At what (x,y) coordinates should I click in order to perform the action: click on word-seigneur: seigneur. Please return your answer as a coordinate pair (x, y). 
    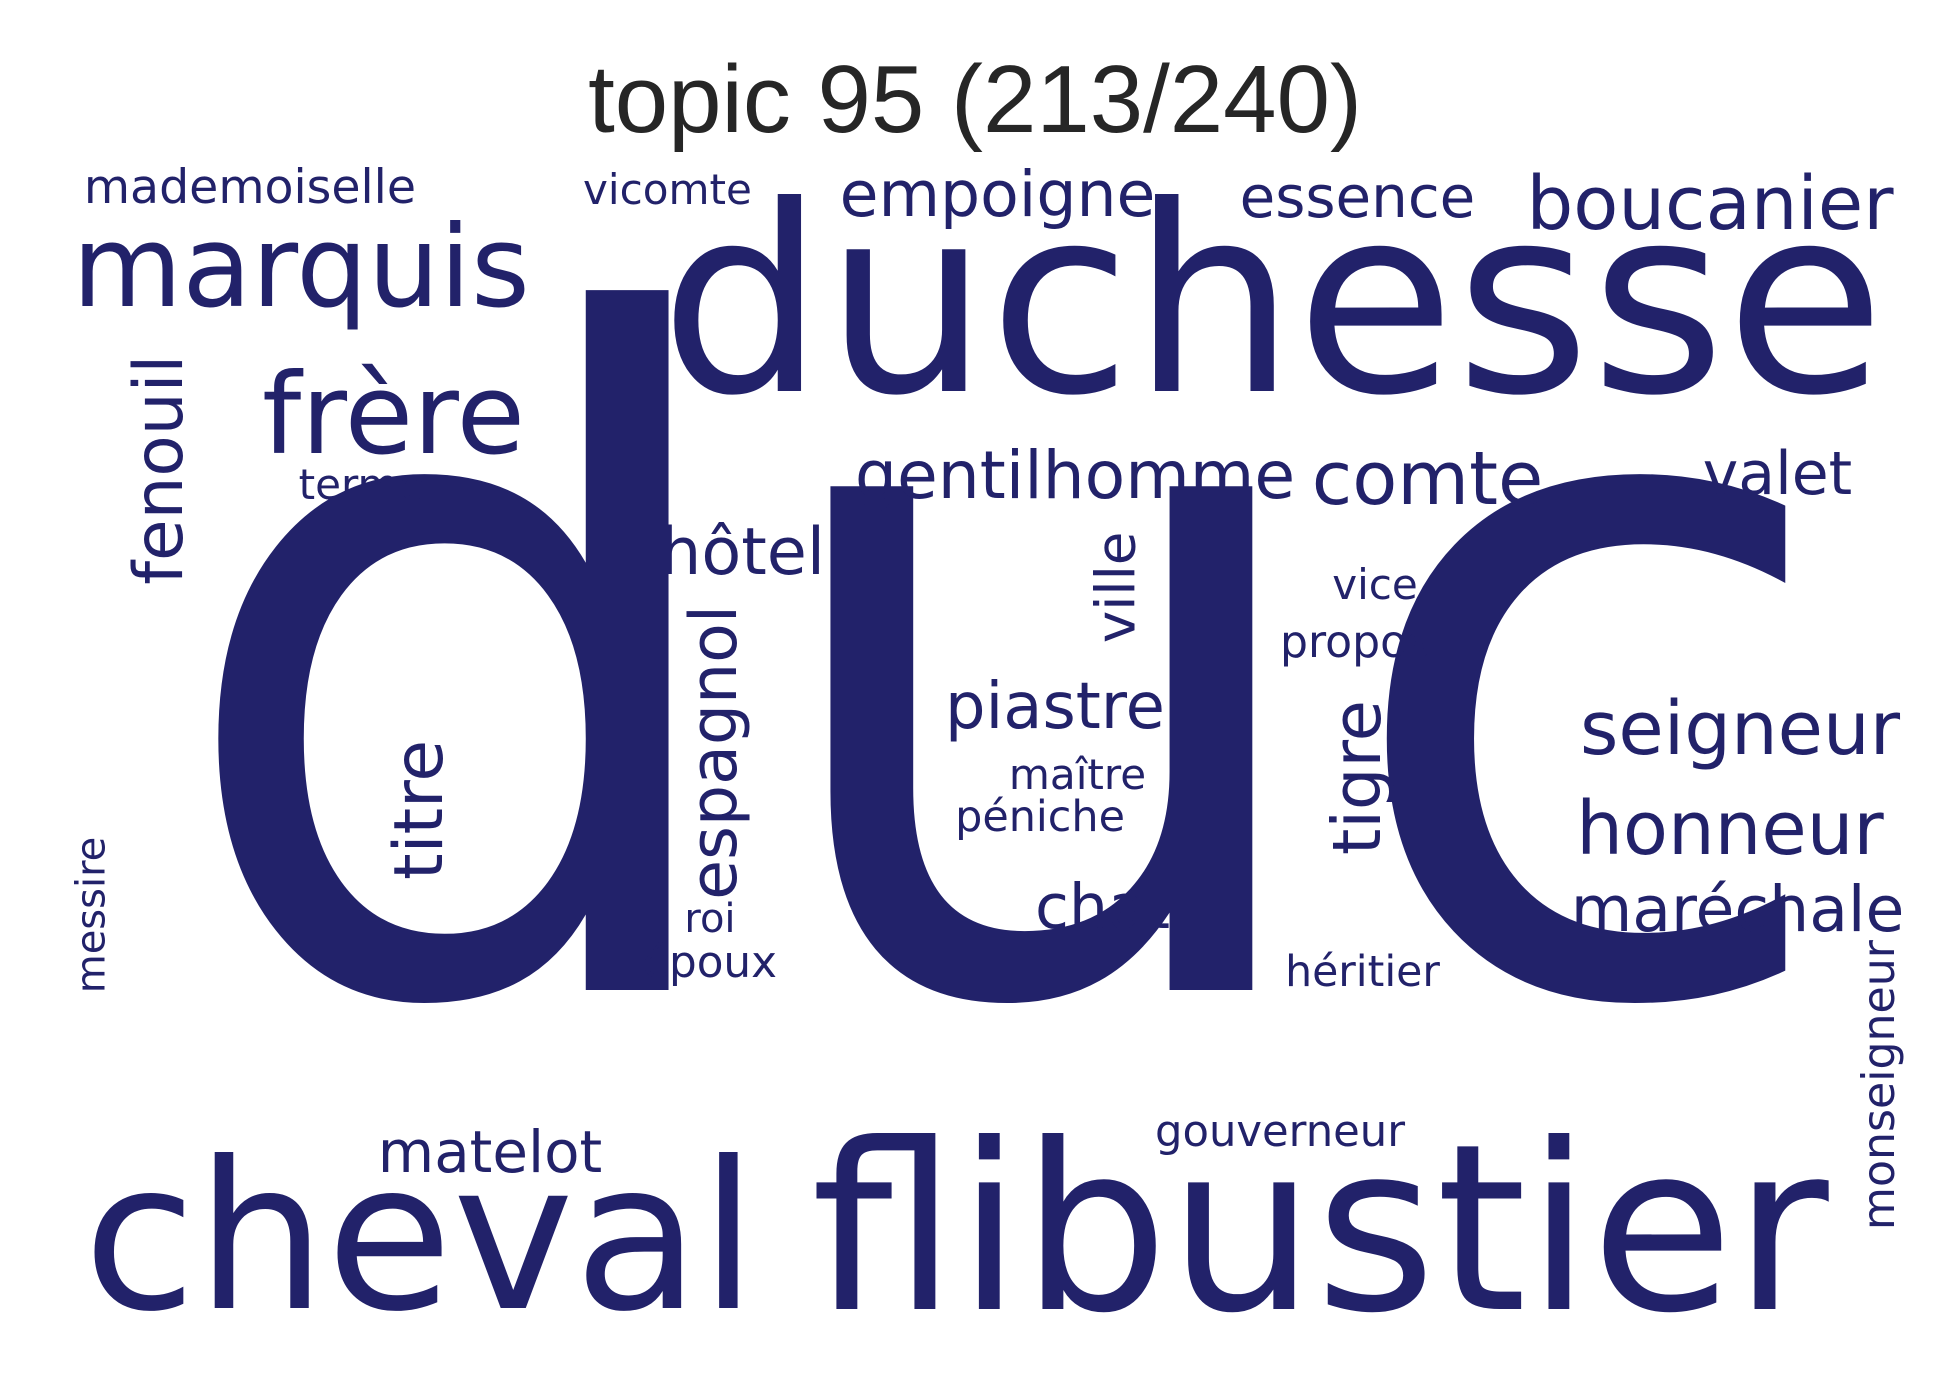
    Looking at the image, I should click on (1740, 730).